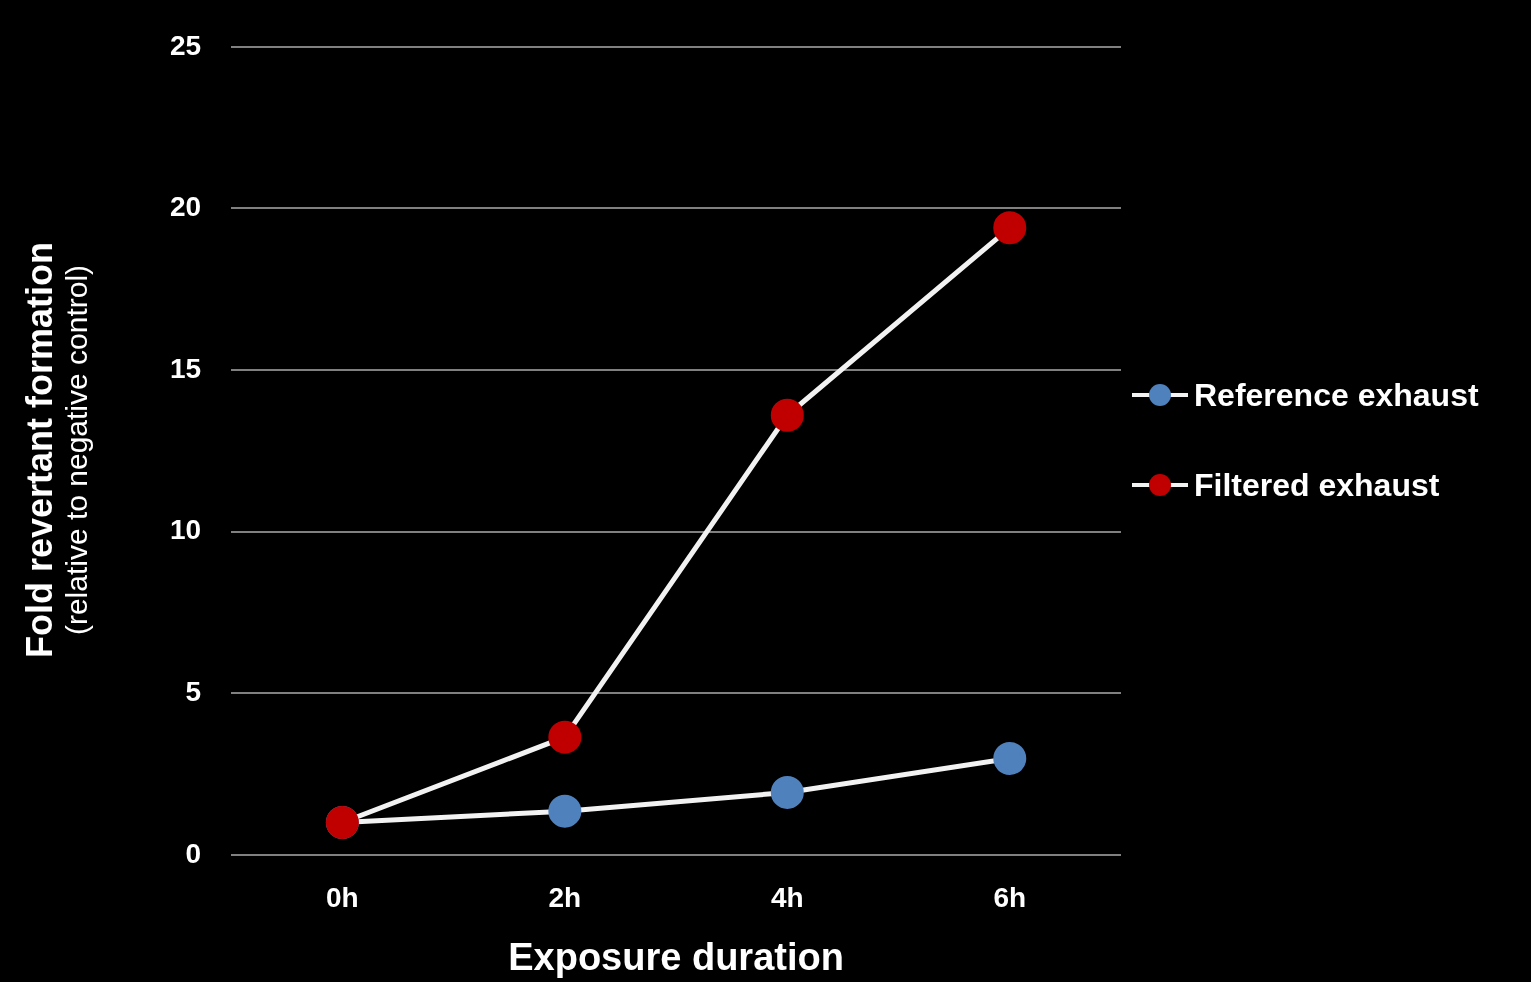 This screenshot has width=1531, height=982. What do you see at coordinates (342, 898) in the screenshot?
I see `x-tick-label: 0h` at bounding box center [342, 898].